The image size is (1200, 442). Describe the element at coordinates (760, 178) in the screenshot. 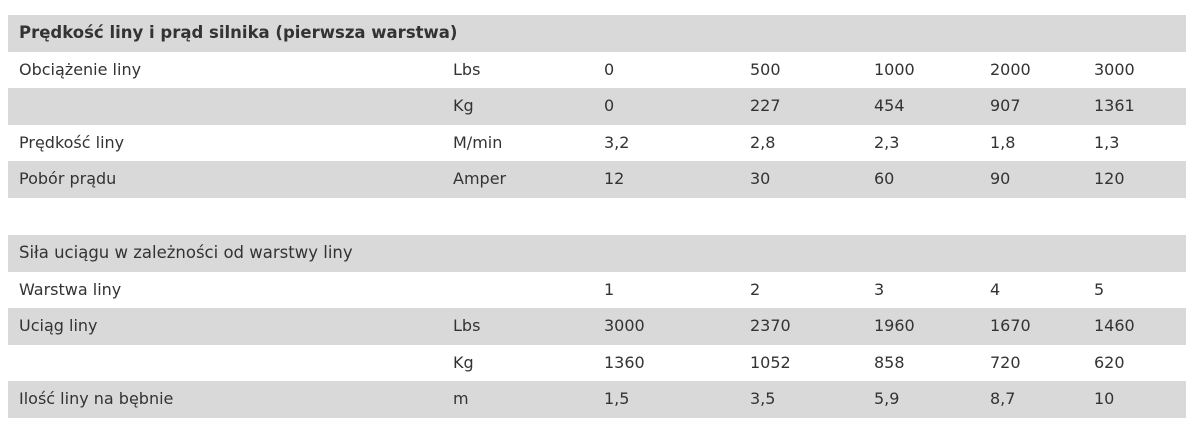

I see `value: 30` at that location.